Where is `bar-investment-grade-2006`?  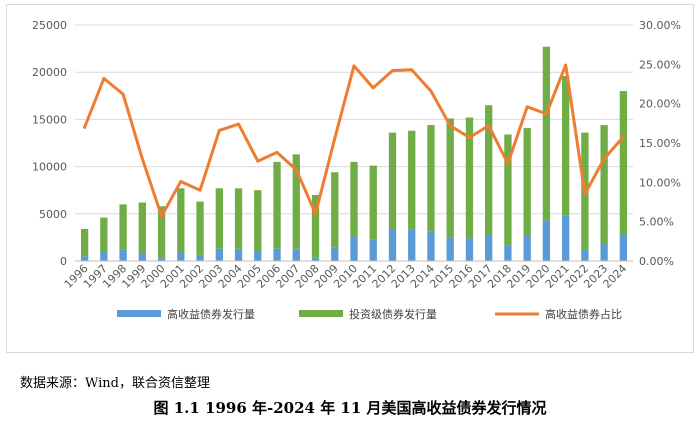
bar-investment-grade-2006 is located at coordinates (277, 205).